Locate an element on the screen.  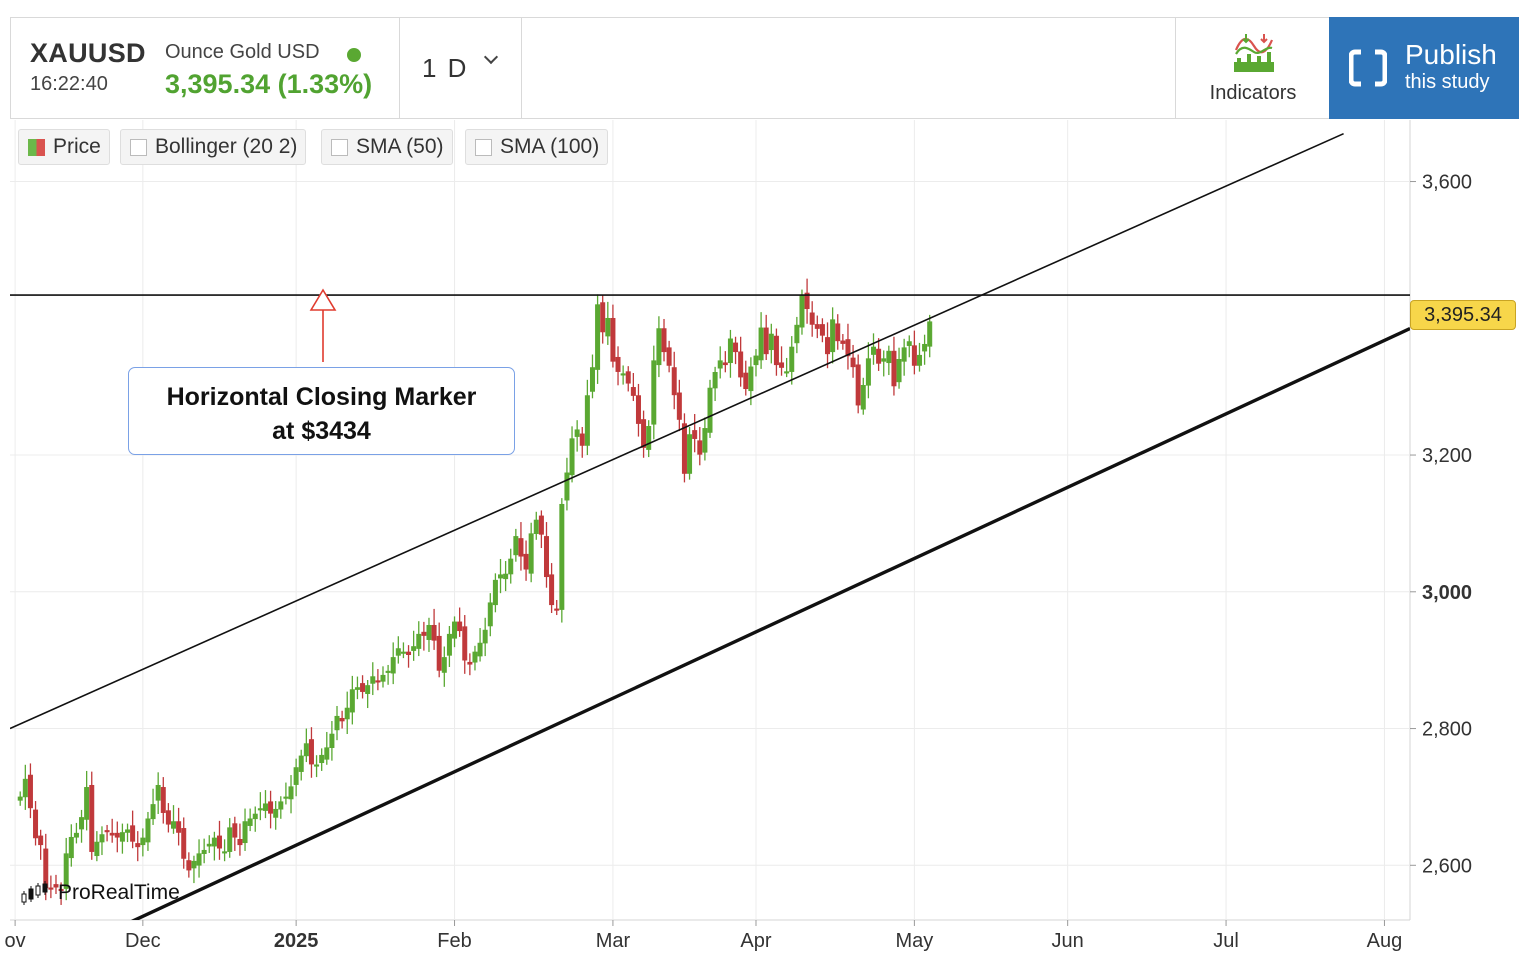
period-selector: 1 D is located at coordinates (461, 68).